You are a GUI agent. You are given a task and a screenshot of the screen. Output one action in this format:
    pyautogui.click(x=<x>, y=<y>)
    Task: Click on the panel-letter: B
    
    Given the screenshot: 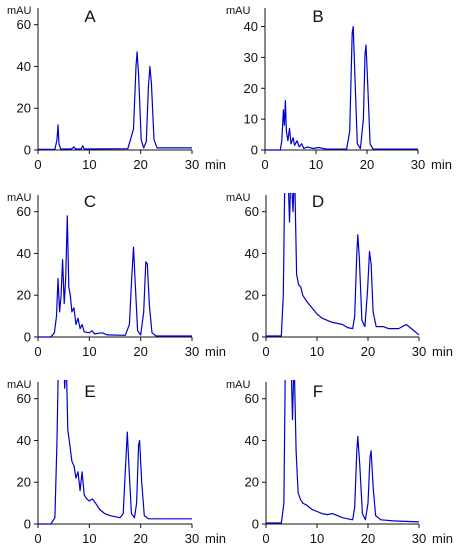 What is the action you would take?
    pyautogui.click(x=317, y=16)
    